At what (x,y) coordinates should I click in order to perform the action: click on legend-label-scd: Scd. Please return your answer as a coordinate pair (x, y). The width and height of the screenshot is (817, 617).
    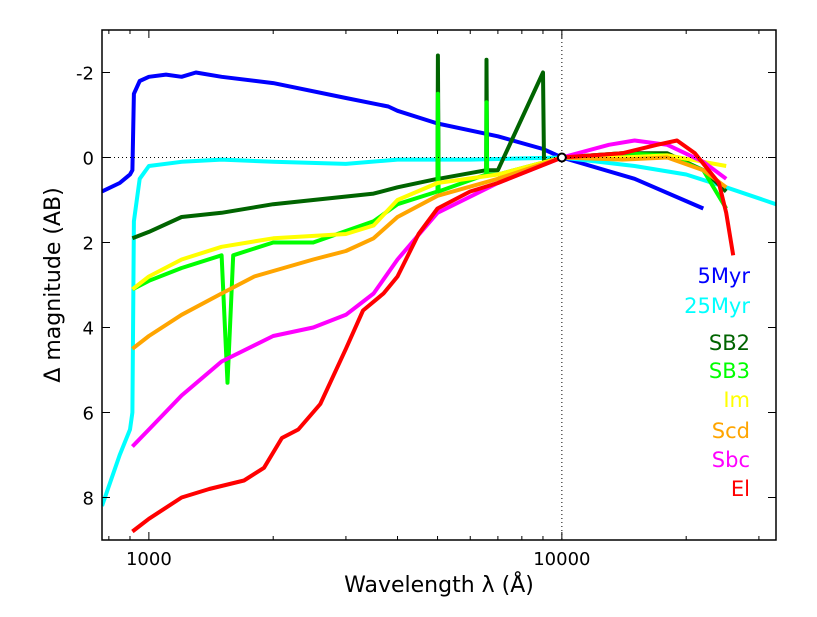
    Looking at the image, I should click on (731, 431).